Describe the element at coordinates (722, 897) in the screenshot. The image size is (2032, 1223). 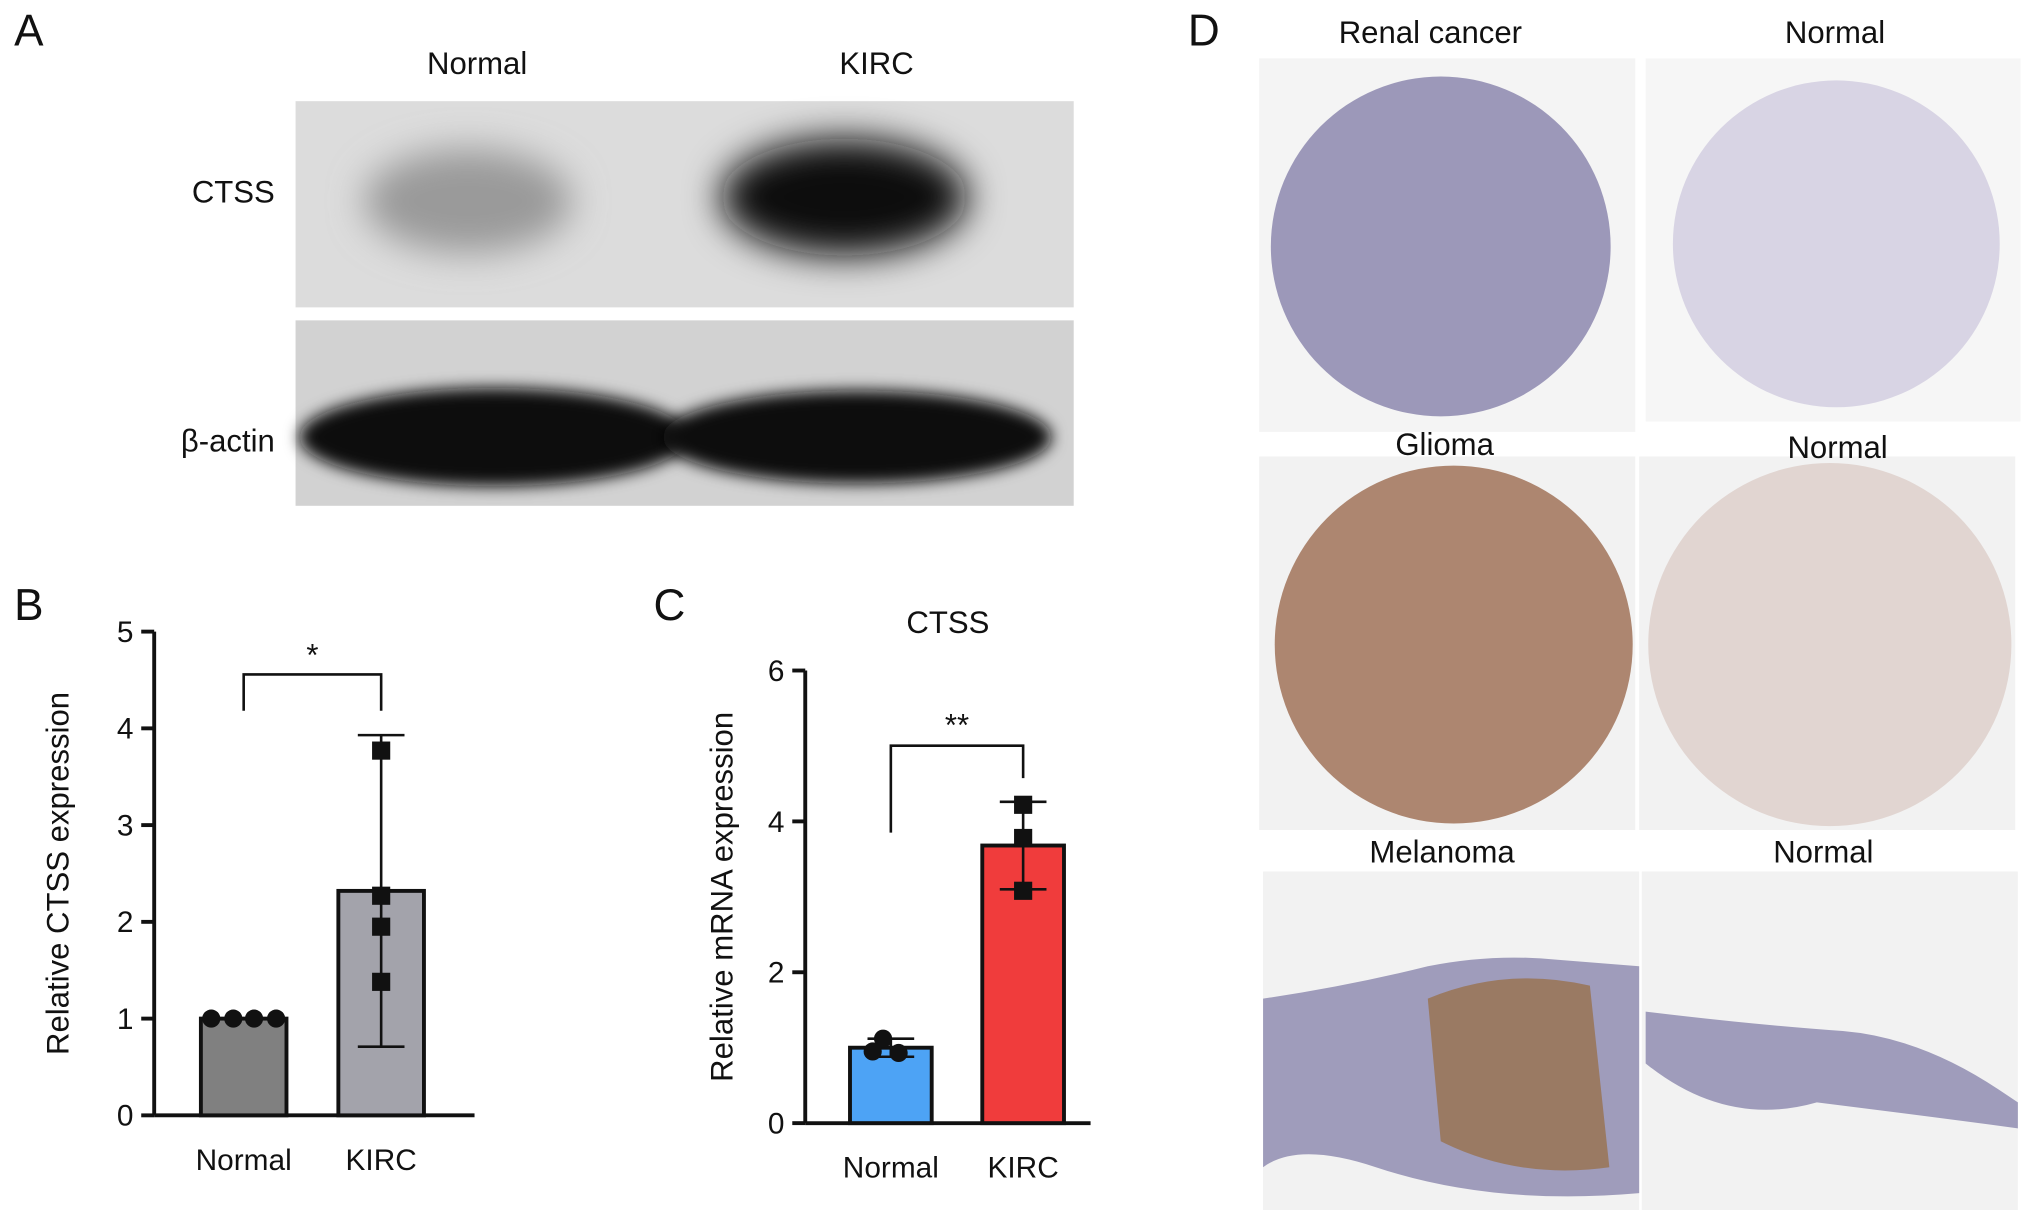
I see `y-axis-label: Relative mRNA expression` at that location.